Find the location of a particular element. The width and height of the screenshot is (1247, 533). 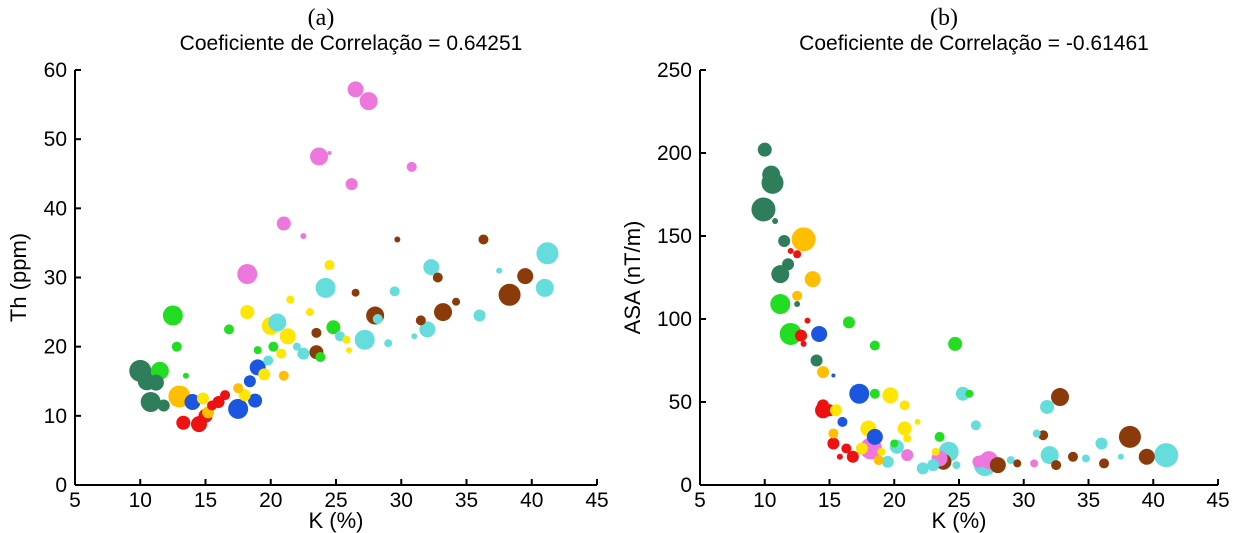

y-tick-label: 100 is located at coordinates (674, 319).